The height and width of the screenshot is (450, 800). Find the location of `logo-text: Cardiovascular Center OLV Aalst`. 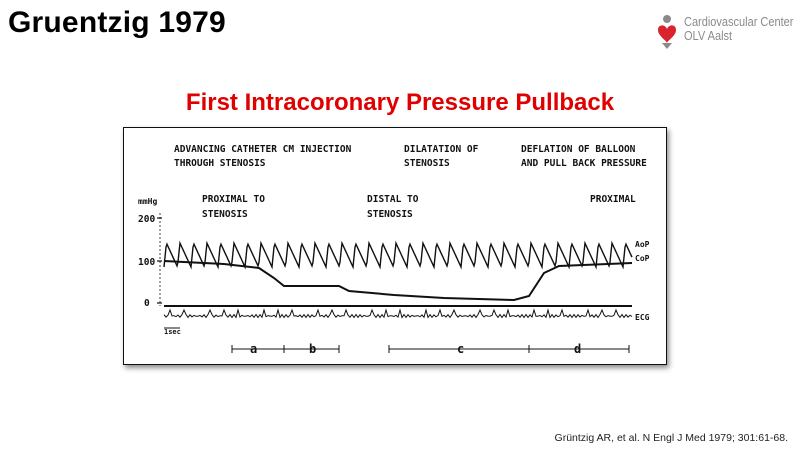

logo-text: Cardiovascular Center OLV Aalst is located at coordinates (738, 29).